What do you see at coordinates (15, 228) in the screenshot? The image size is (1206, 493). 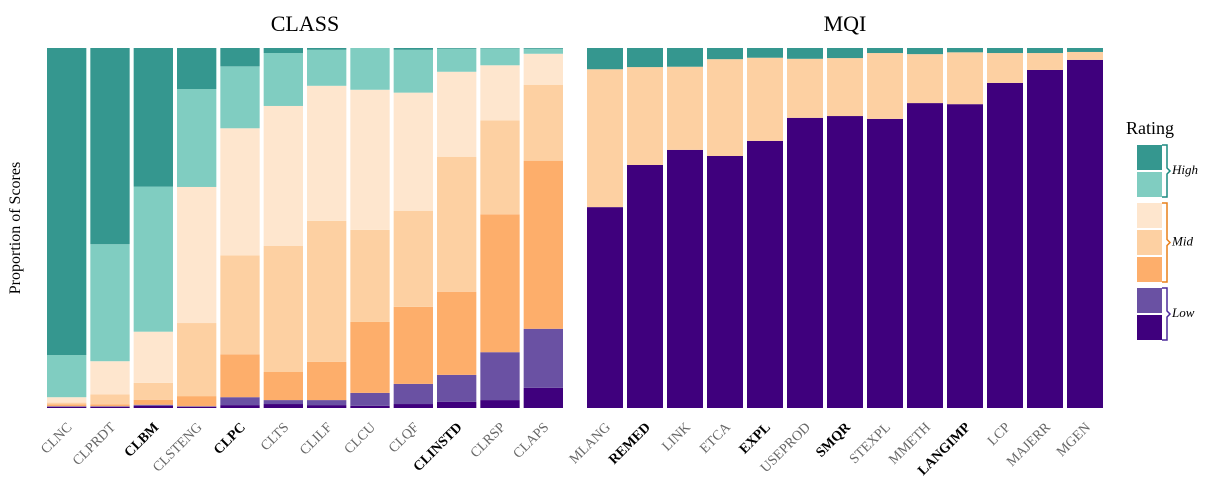 I see `y-axis-label: Proportion of Scores` at bounding box center [15, 228].